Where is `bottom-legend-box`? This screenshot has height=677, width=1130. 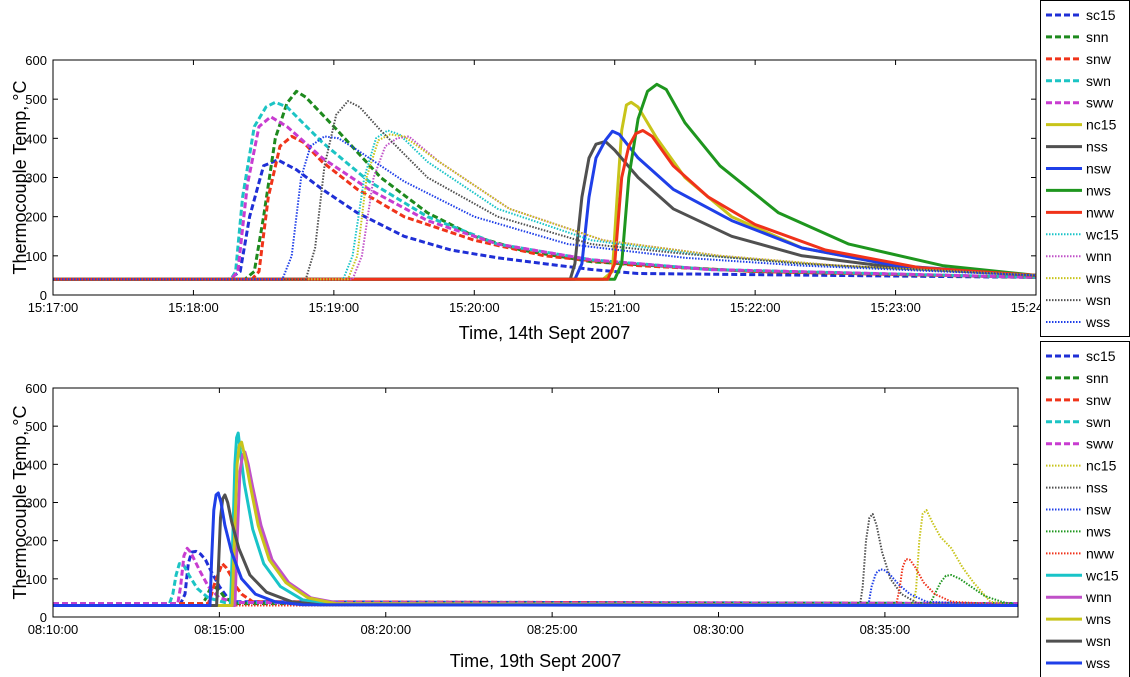
bottom-legend-box is located at coordinates (1085, 509).